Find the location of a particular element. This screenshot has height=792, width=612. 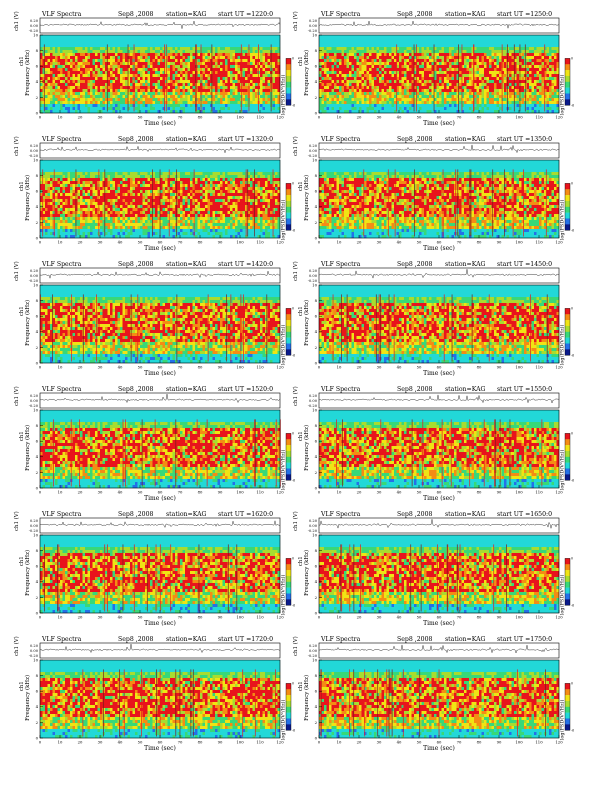

panel-start-time: start UT =1250:0 is located at coordinates (524, 14).